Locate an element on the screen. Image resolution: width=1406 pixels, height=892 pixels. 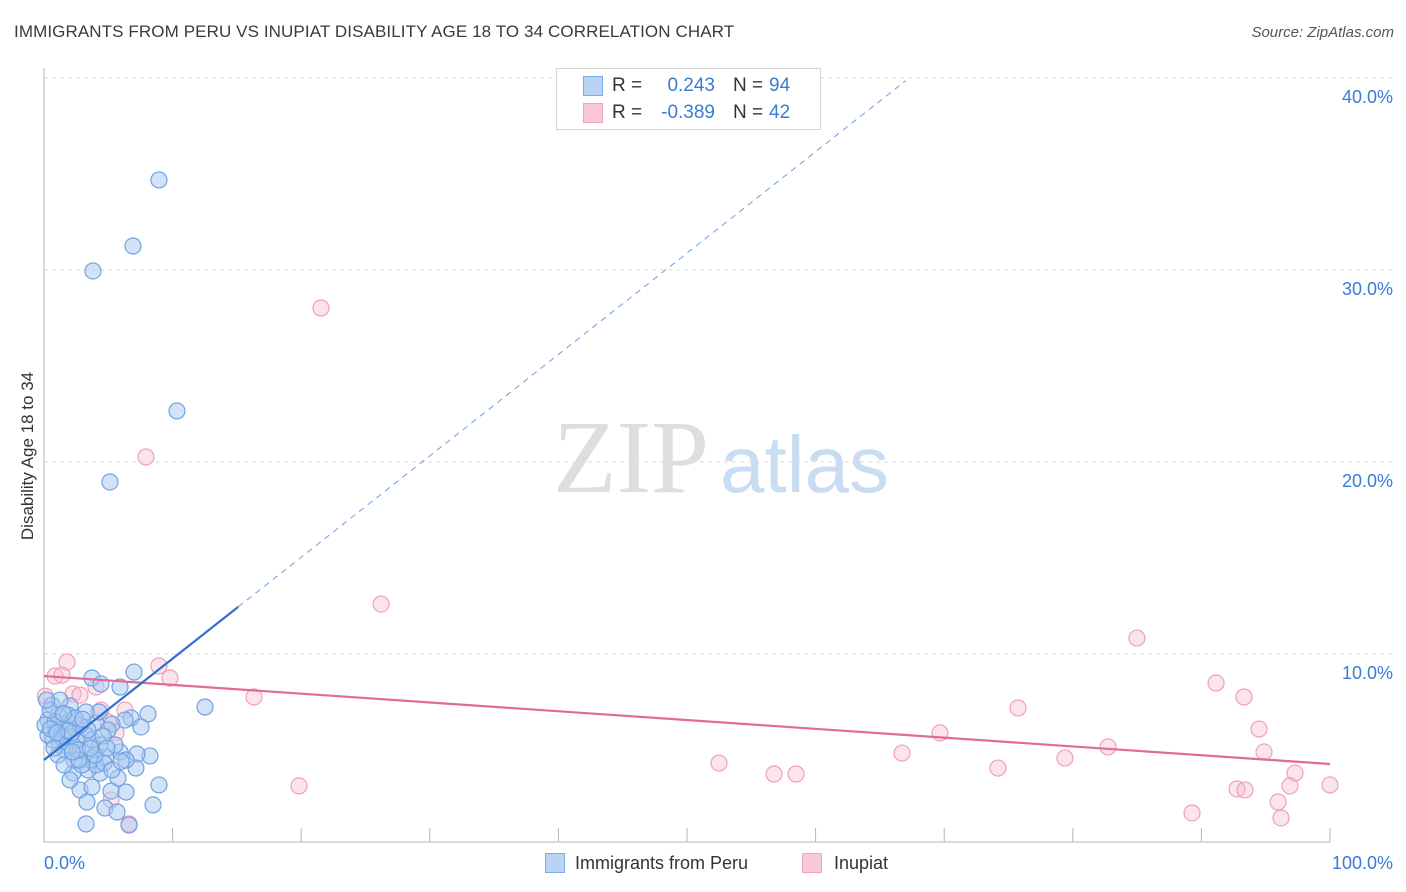
peru-n-value: 94 is located at coordinates (780, 85).